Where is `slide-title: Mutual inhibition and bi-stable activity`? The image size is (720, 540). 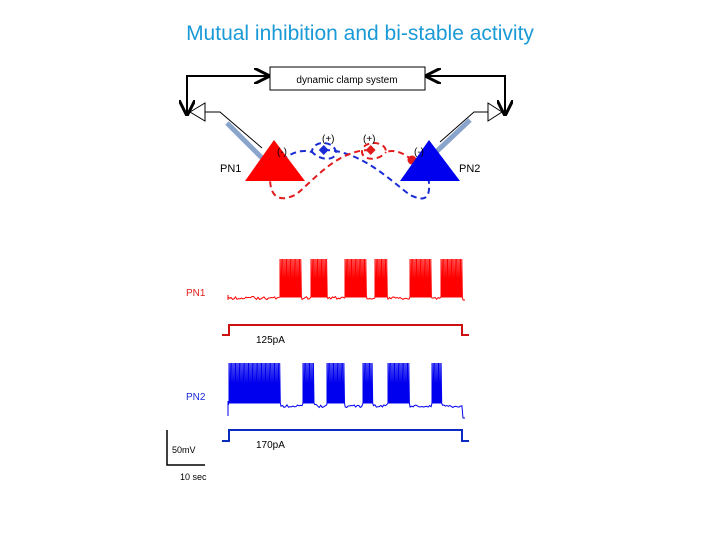
slide-title: Mutual inhibition and bi-stable activity is located at coordinates (360, 33).